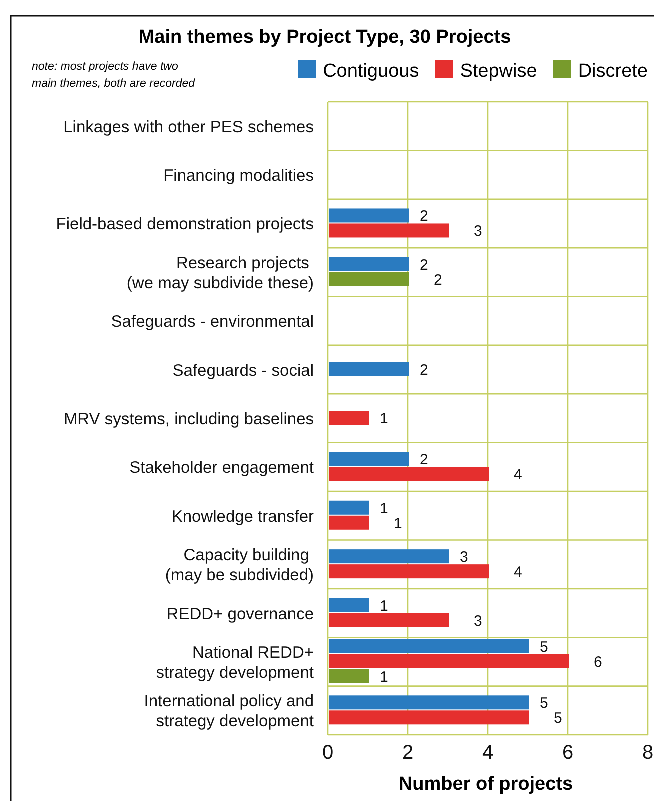 The width and height of the screenshot is (654, 801). What do you see at coordinates (243, 371) in the screenshot?
I see `y-tick-label: Safeguards - social` at bounding box center [243, 371].